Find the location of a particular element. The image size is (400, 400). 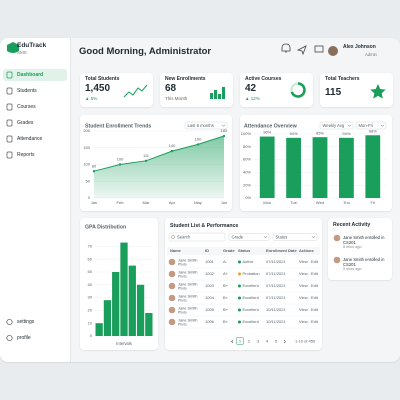

column-header: Name is located at coordinates (176, 250).